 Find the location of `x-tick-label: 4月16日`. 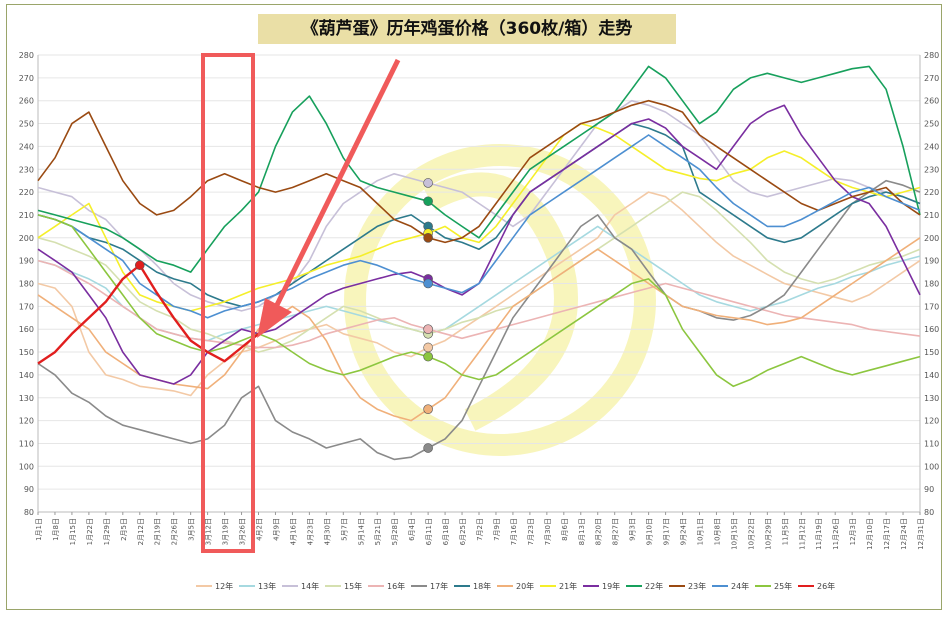

x-tick-label: 4月16日 is located at coordinates (293, 531).